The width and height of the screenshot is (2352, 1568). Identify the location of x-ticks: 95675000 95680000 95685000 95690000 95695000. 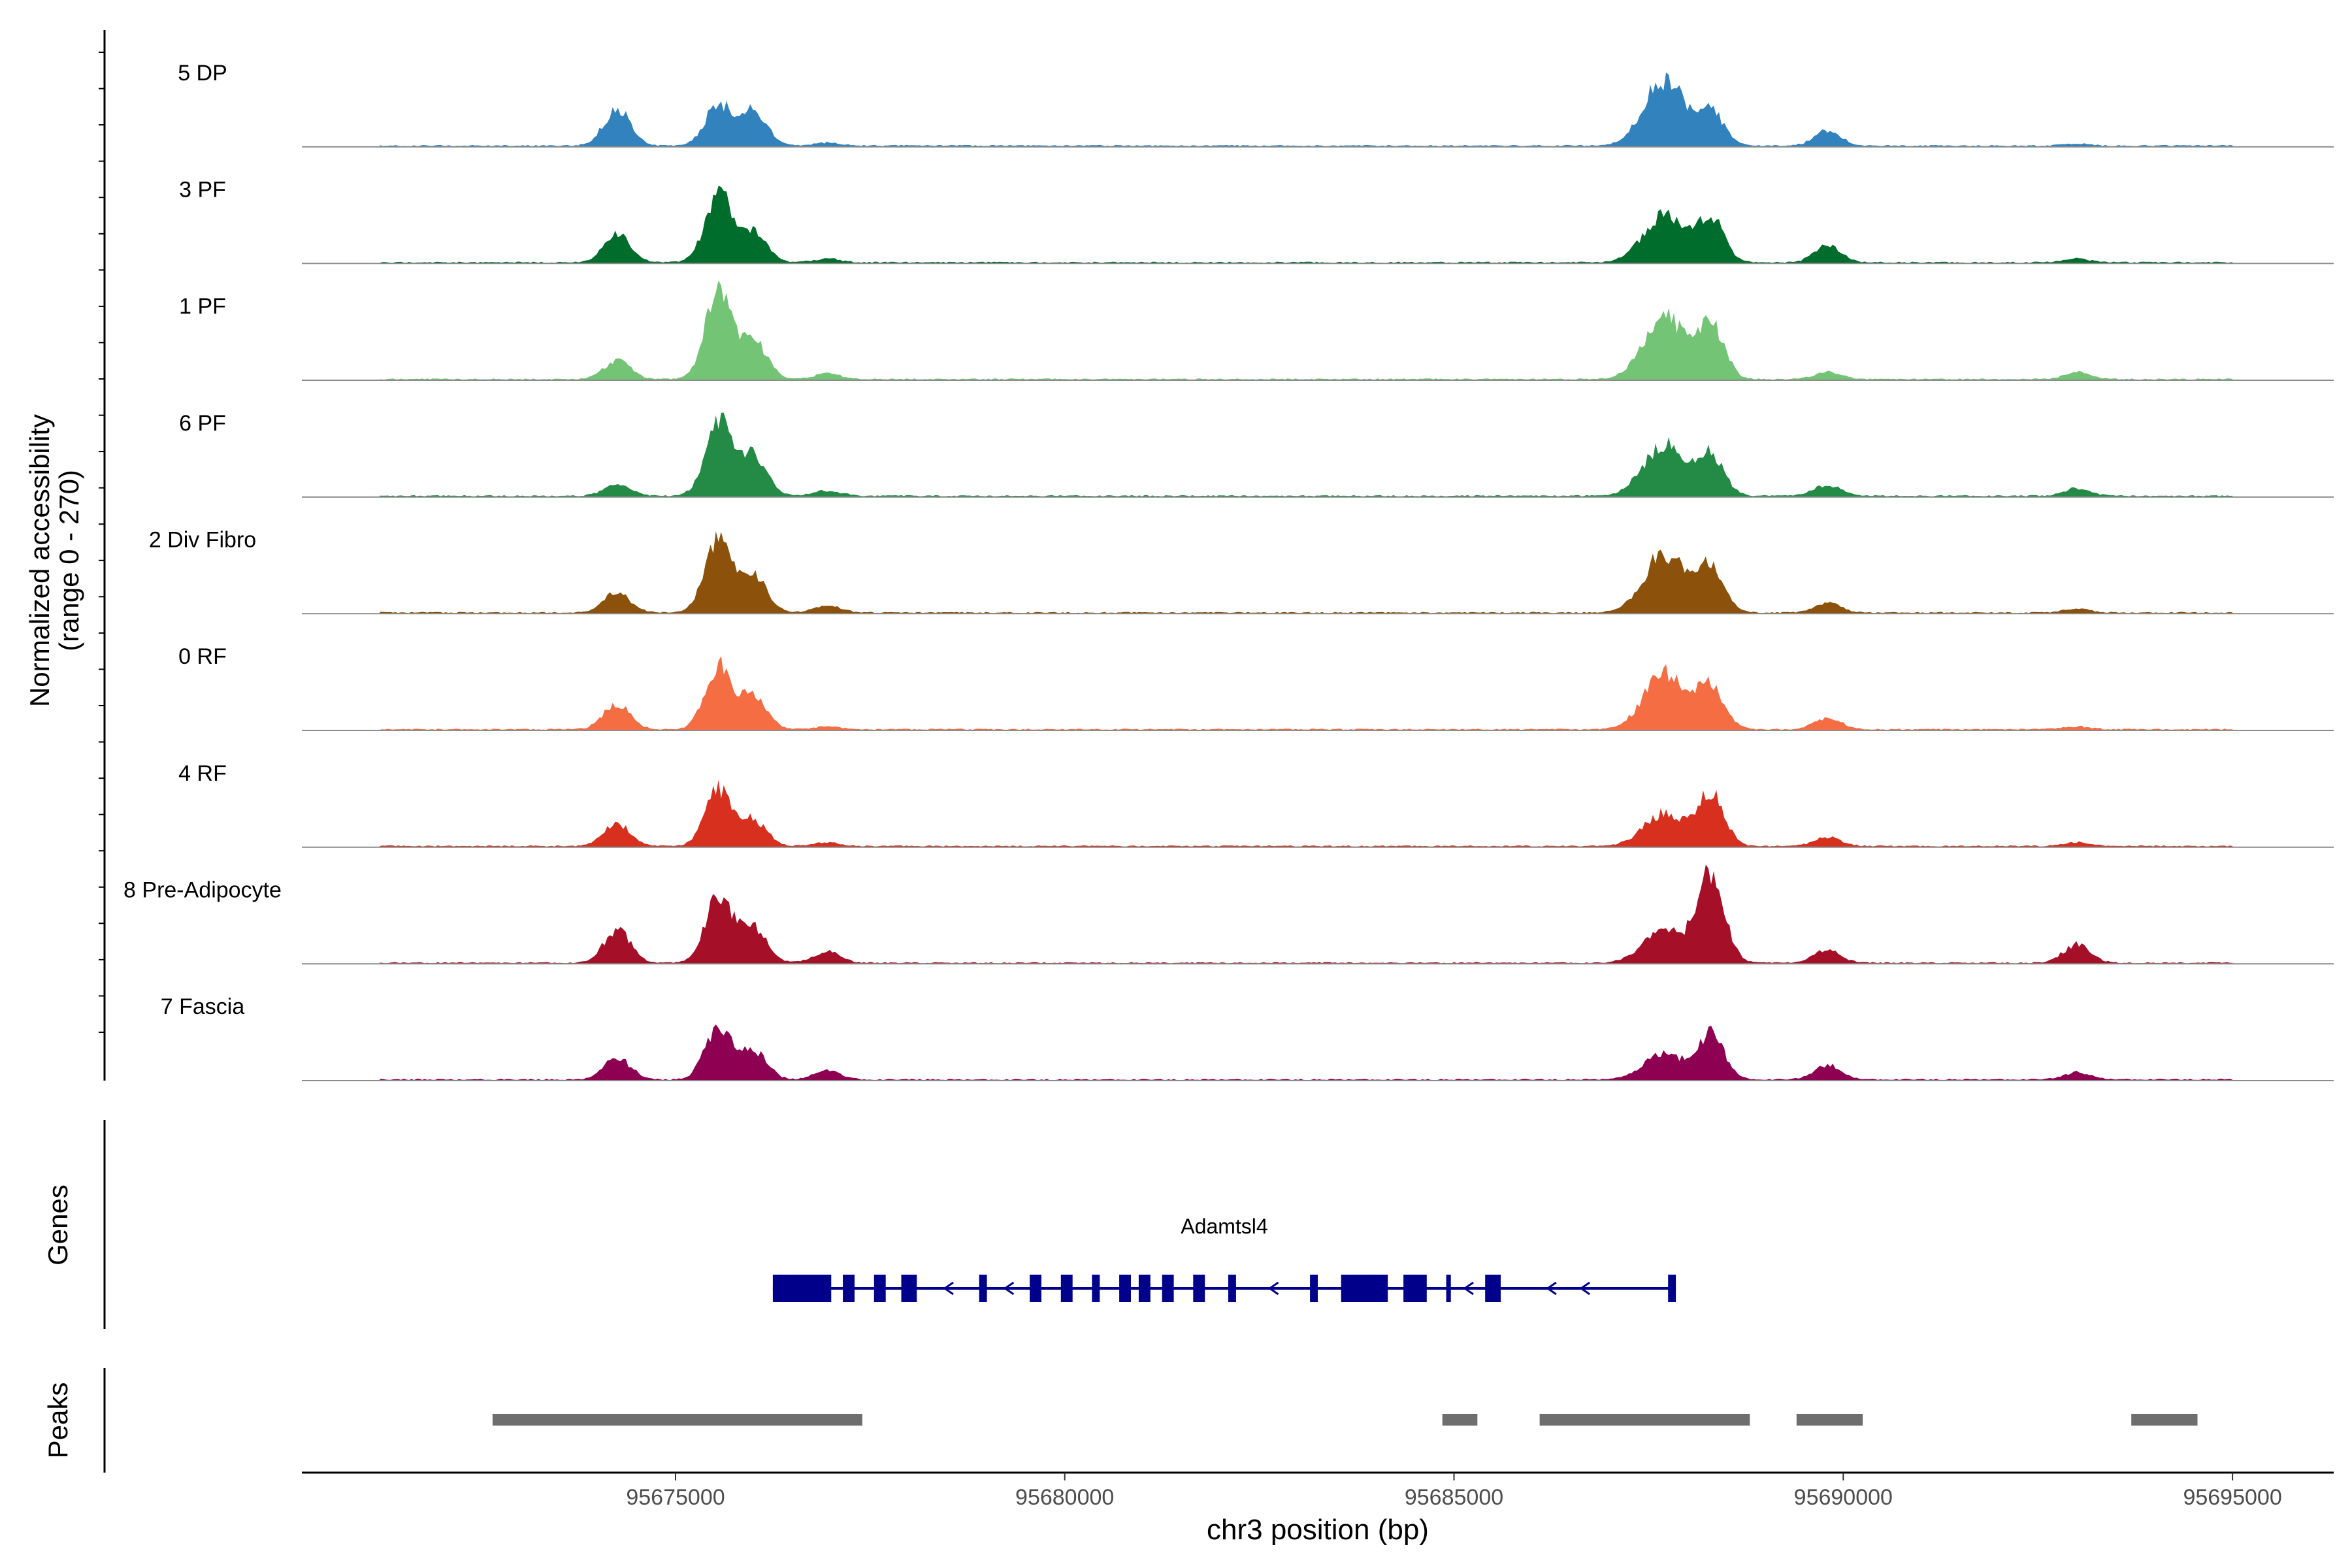
(1454, 1491).